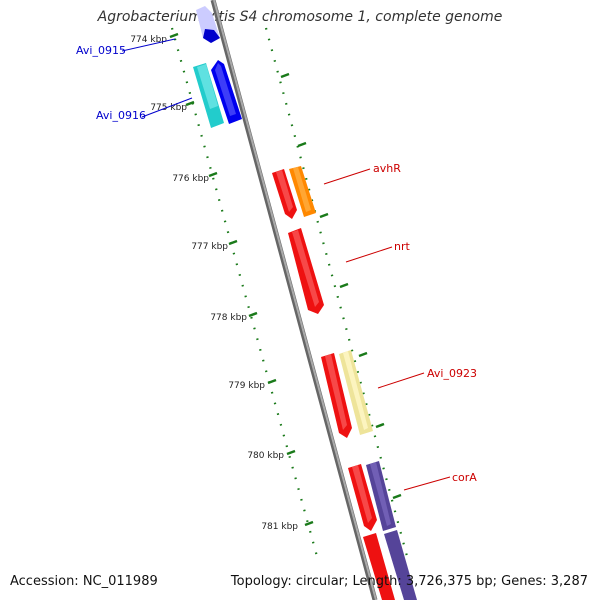 This screenshot has height=600, width=600. Describe the element at coordinates (464, 477) in the screenshot. I see `gene-label: corA` at that location.